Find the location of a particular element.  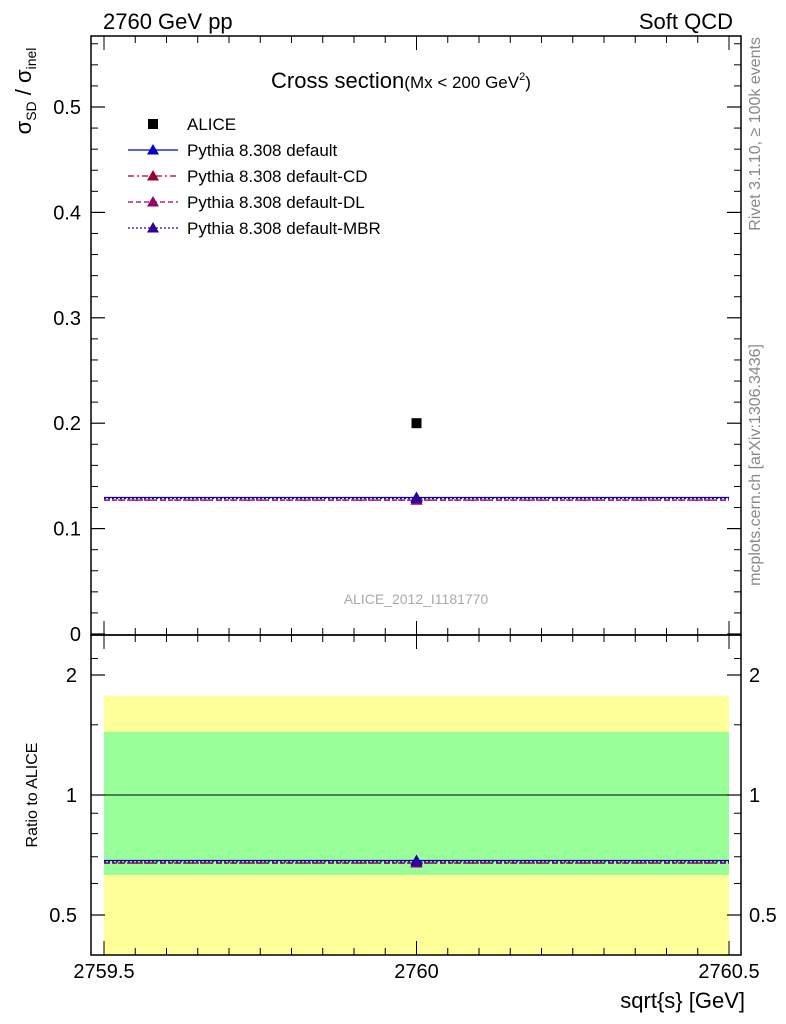

legend-marker-square is located at coordinates (153, 124).